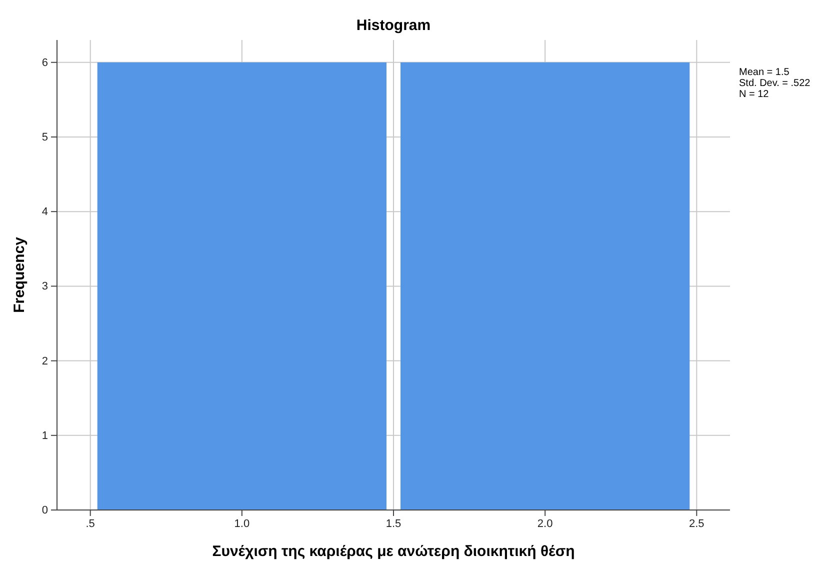  I want to click on y-axis-title: Frequency, so click(19, 274).